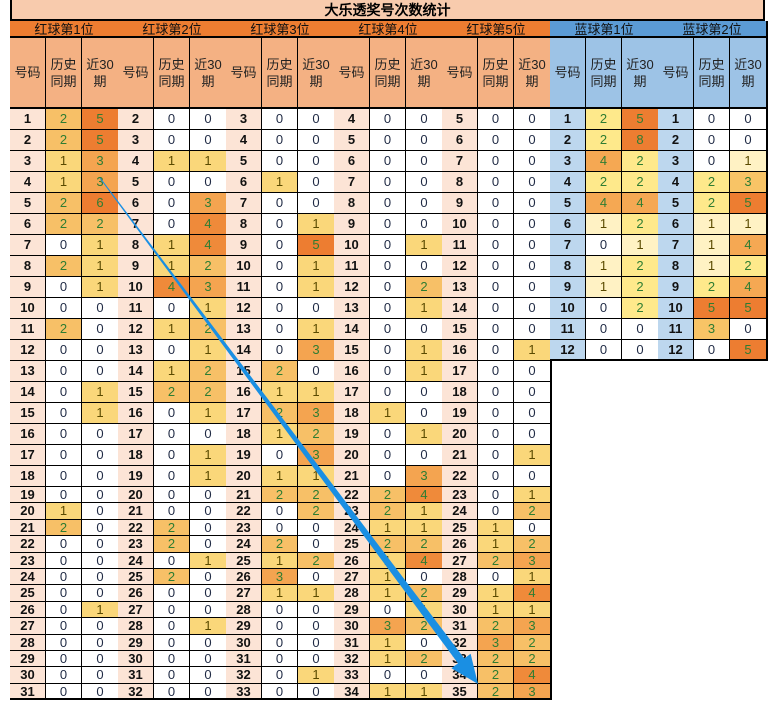 The height and width of the screenshot is (710, 771). Describe the element at coordinates (172, 544) in the screenshot. I see `table-row: 23 2 0` at that location.